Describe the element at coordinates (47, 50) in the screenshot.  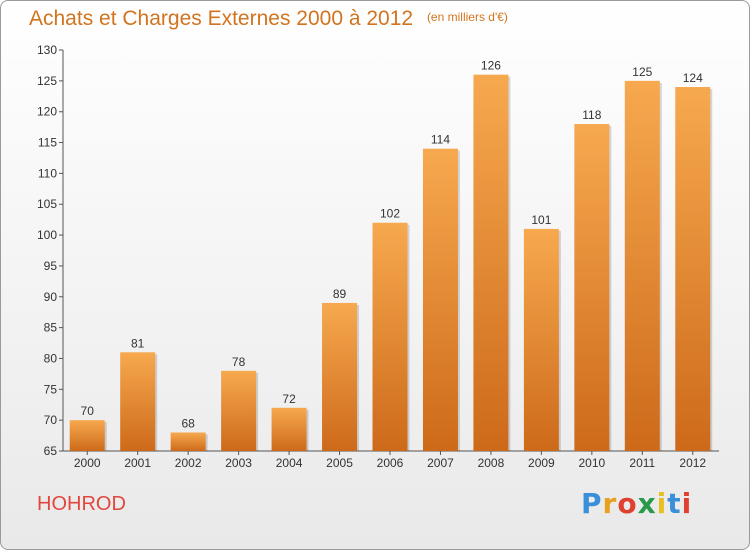
I see `y-tick-label: 130` at that location.